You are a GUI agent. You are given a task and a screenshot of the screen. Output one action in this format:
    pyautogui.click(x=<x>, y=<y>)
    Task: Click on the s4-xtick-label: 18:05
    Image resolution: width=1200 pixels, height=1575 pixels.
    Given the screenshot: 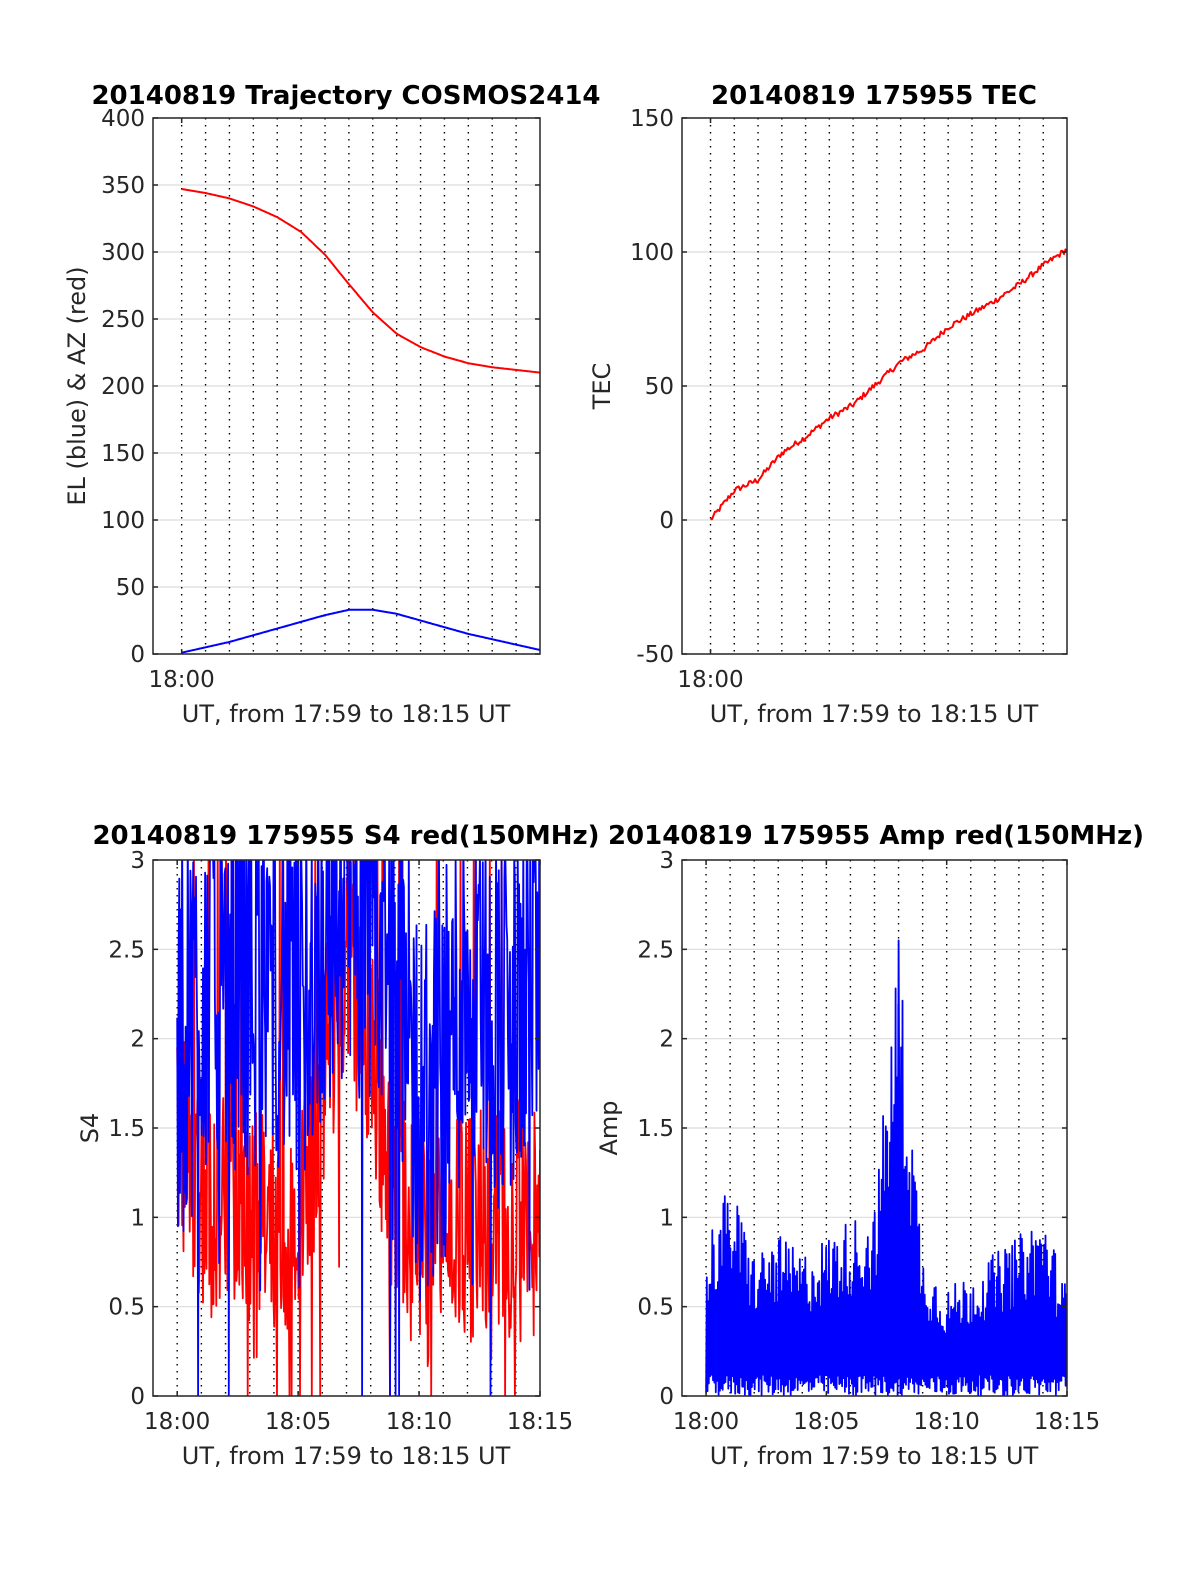 What is the action you would take?
    pyautogui.click(x=298, y=1422)
    